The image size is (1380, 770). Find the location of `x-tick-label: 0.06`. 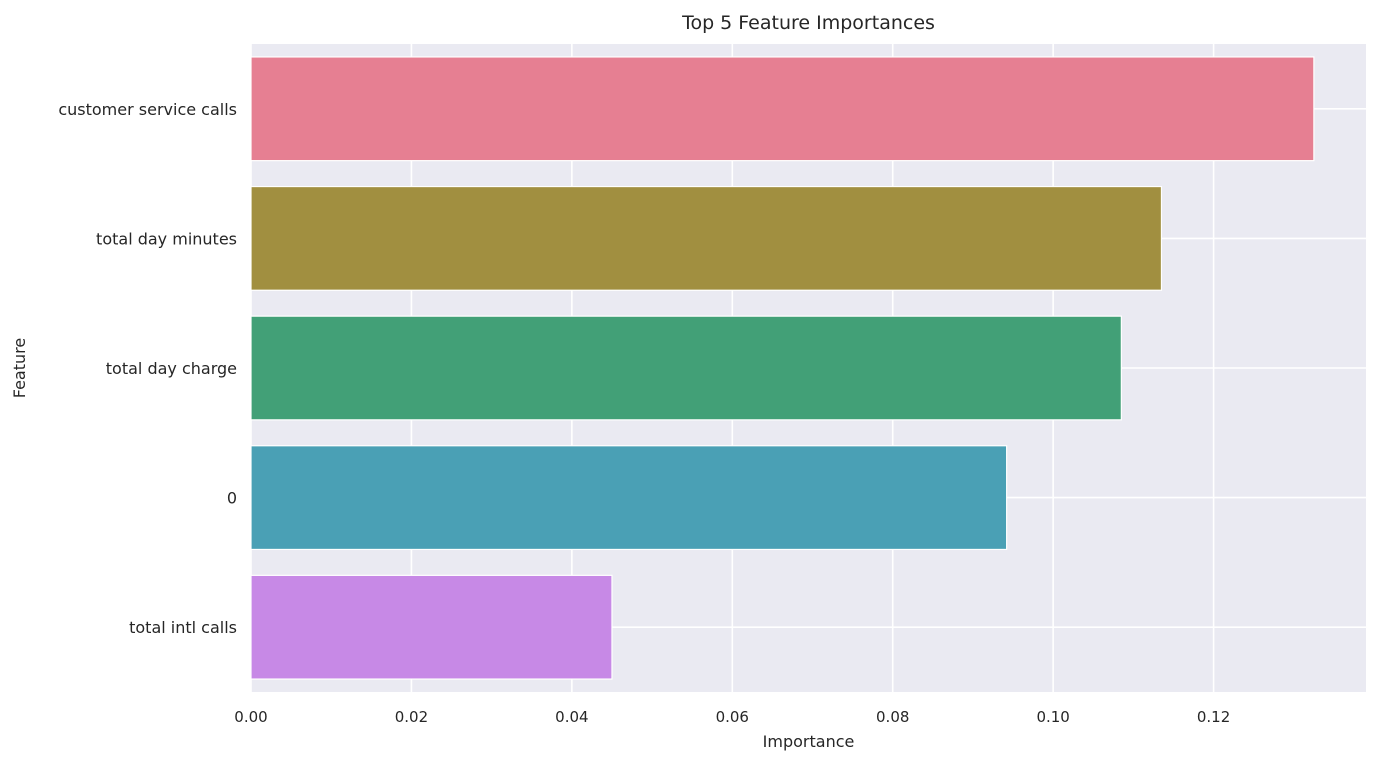

x-tick-label: 0.06 is located at coordinates (732, 717).